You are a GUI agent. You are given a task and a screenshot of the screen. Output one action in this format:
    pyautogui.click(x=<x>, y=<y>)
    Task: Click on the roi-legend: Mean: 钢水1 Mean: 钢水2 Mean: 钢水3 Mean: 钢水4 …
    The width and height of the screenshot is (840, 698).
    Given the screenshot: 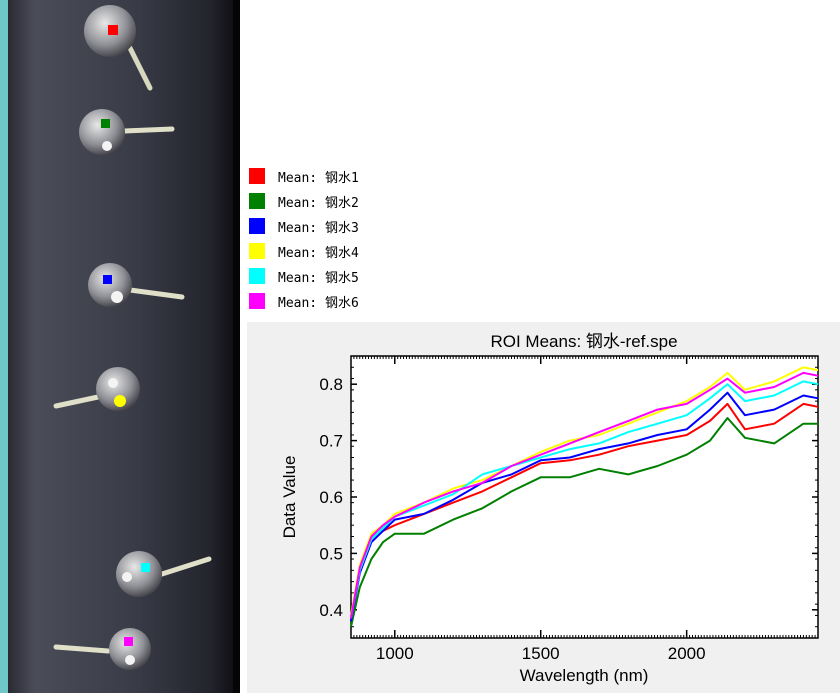 What is the action you would take?
    pyautogui.click(x=319, y=237)
    